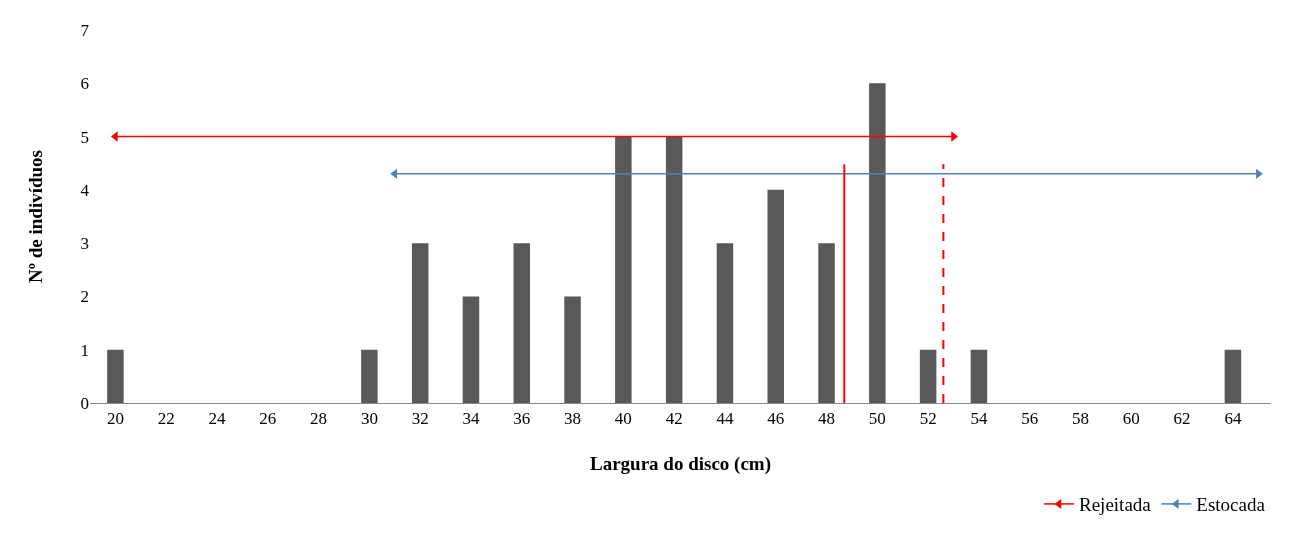 The image size is (1291, 535). What do you see at coordinates (522, 419) in the screenshot?
I see `x-tick-label: 36` at bounding box center [522, 419].